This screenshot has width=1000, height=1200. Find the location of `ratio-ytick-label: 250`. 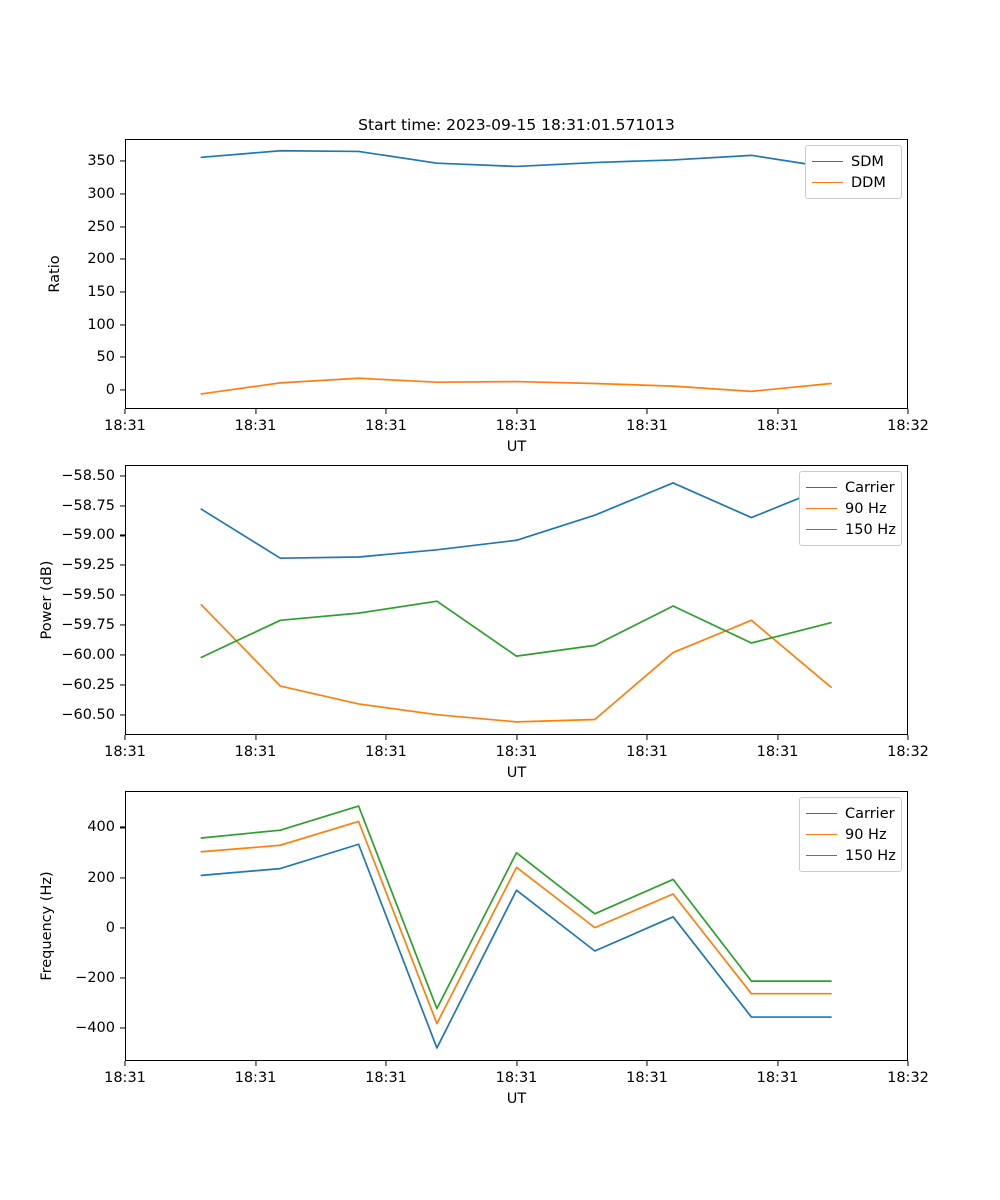

ratio-ytick-label: 250 is located at coordinates (101, 226).